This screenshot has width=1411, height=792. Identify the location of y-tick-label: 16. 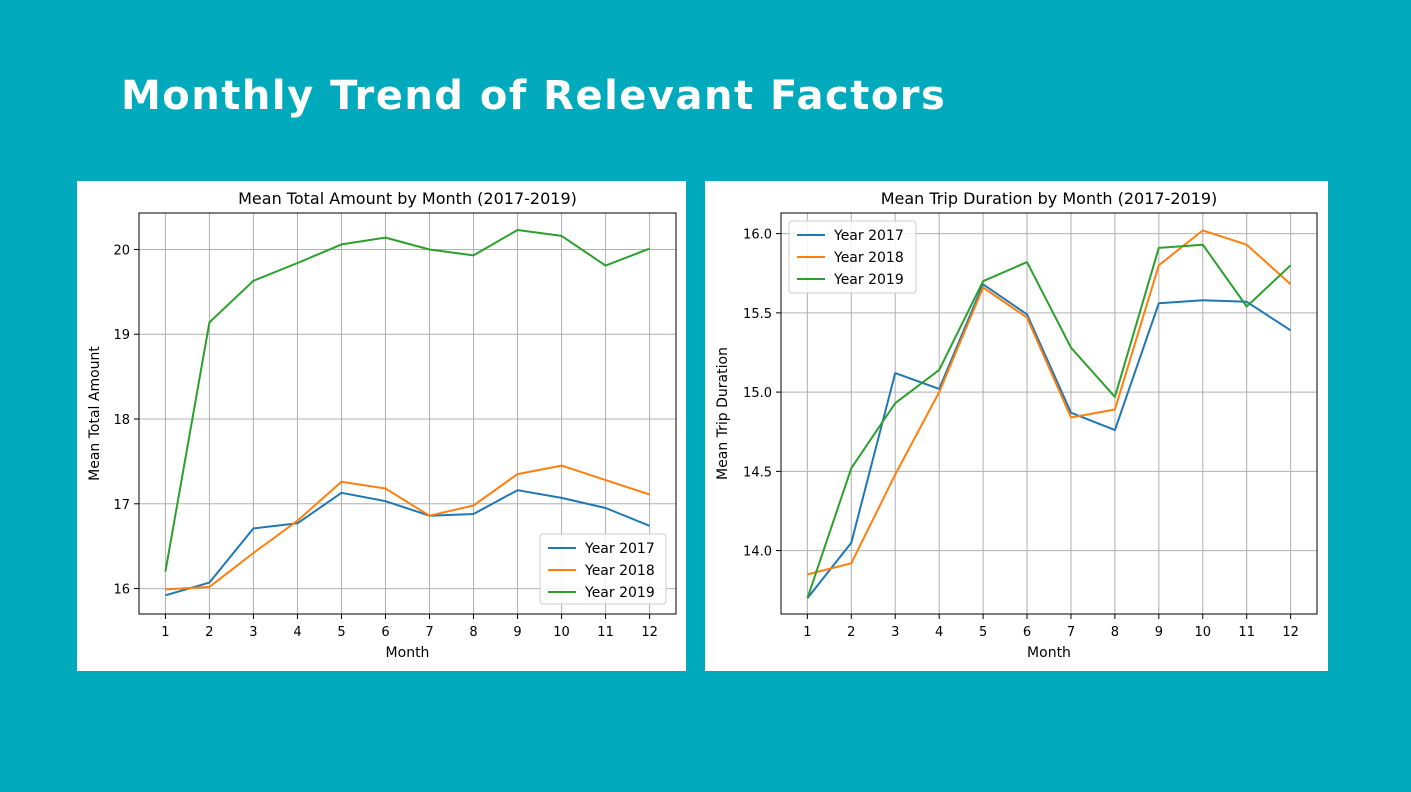
(121, 590).